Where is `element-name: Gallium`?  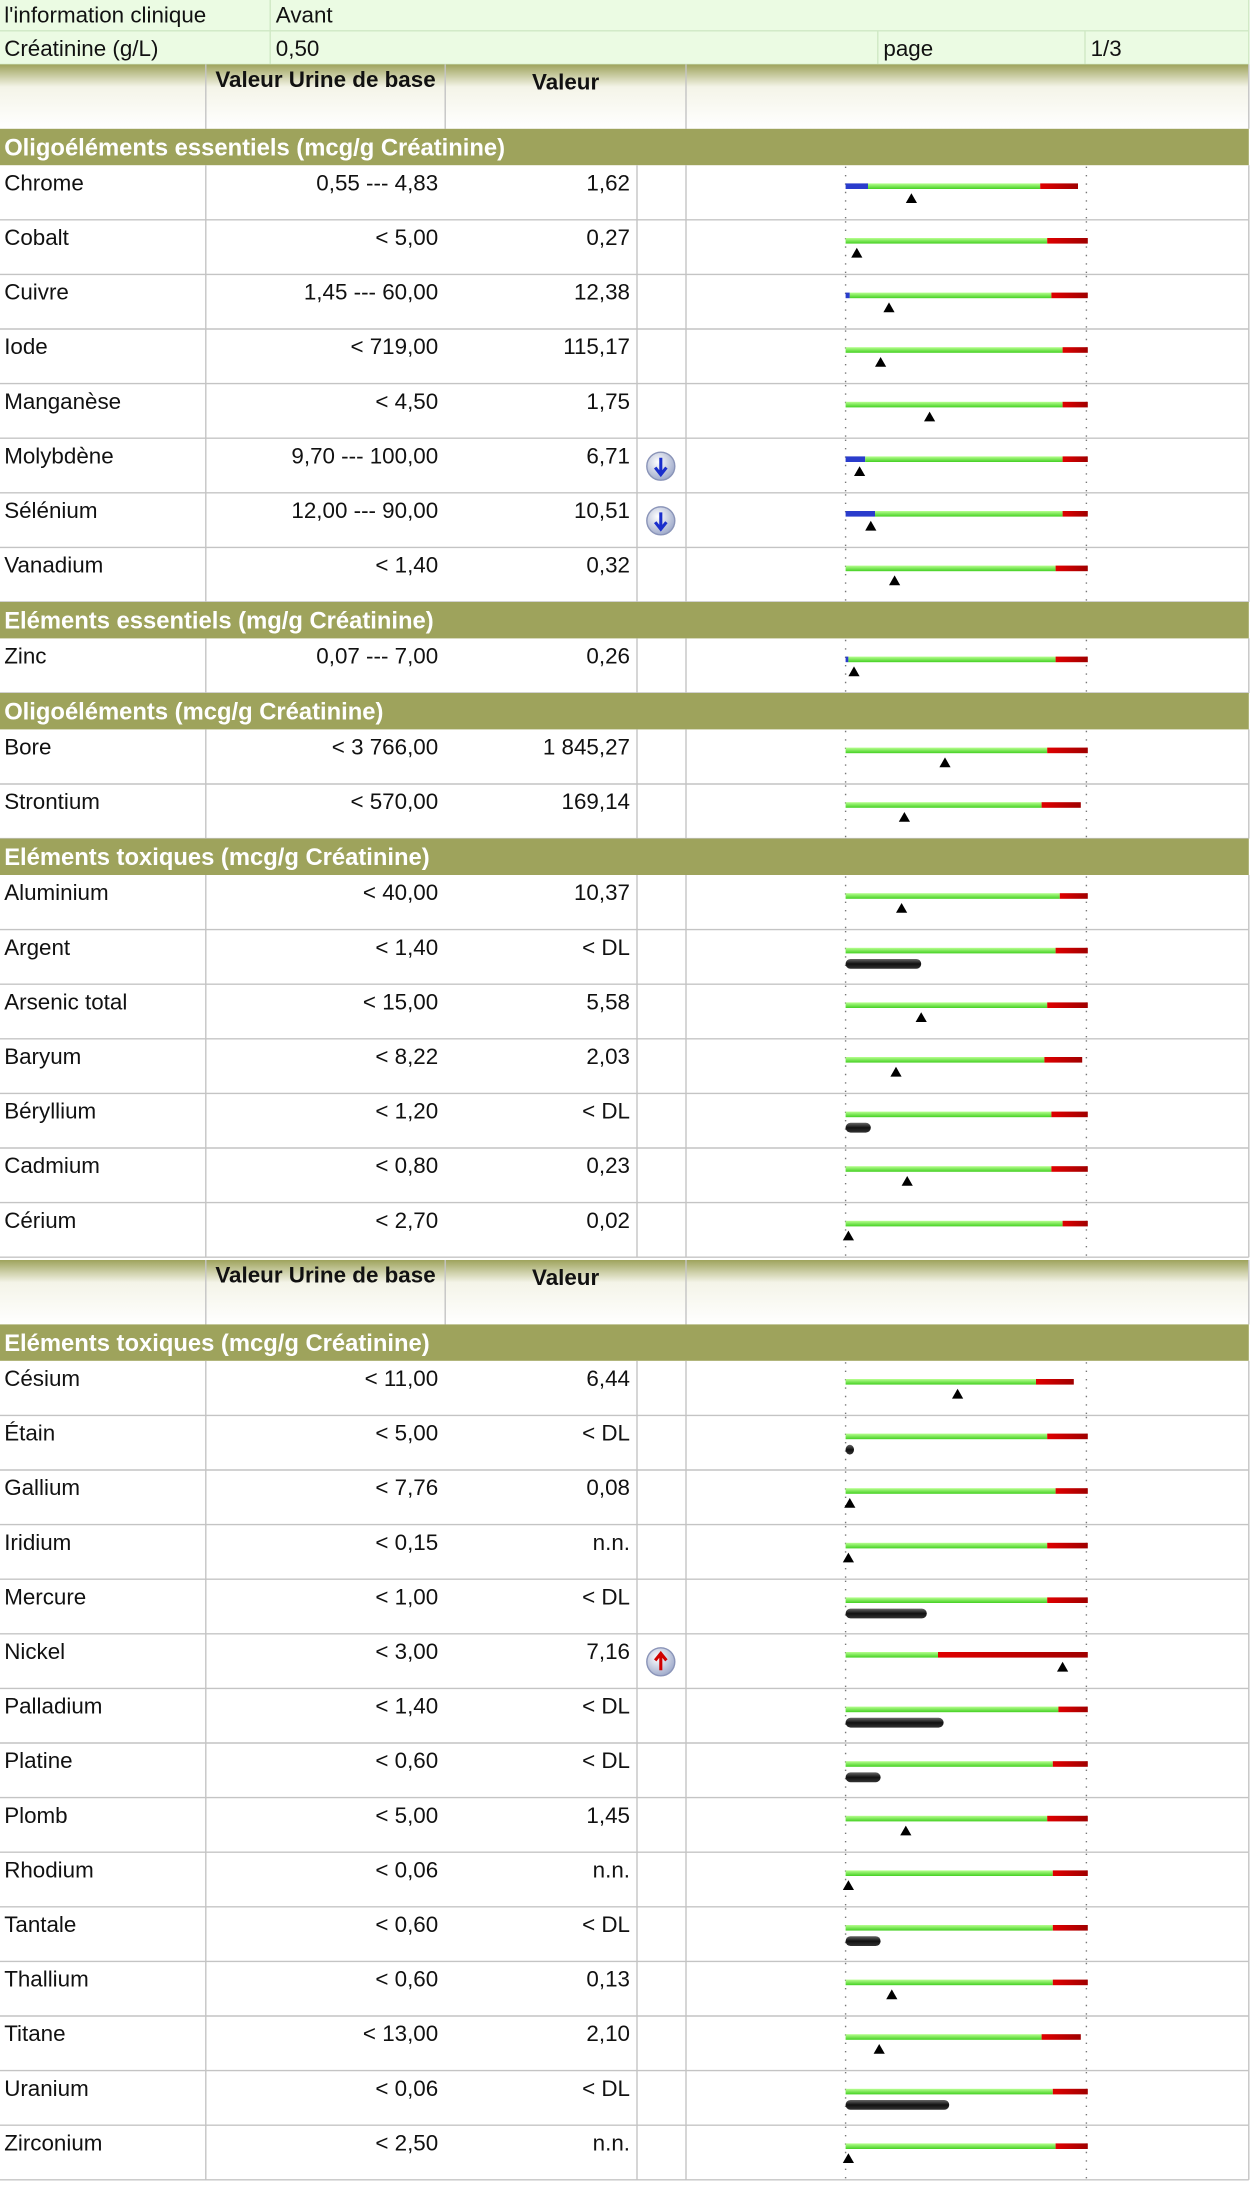
element-name: Gallium is located at coordinates (42, 1487).